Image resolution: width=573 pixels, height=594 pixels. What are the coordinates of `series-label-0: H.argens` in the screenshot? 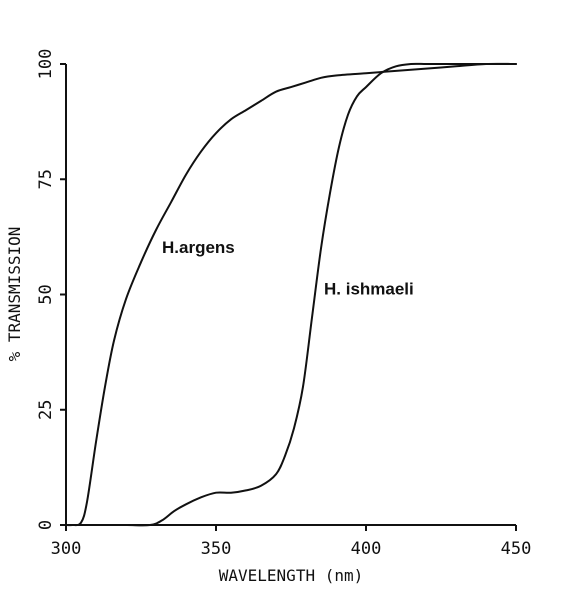 It's located at (198, 247).